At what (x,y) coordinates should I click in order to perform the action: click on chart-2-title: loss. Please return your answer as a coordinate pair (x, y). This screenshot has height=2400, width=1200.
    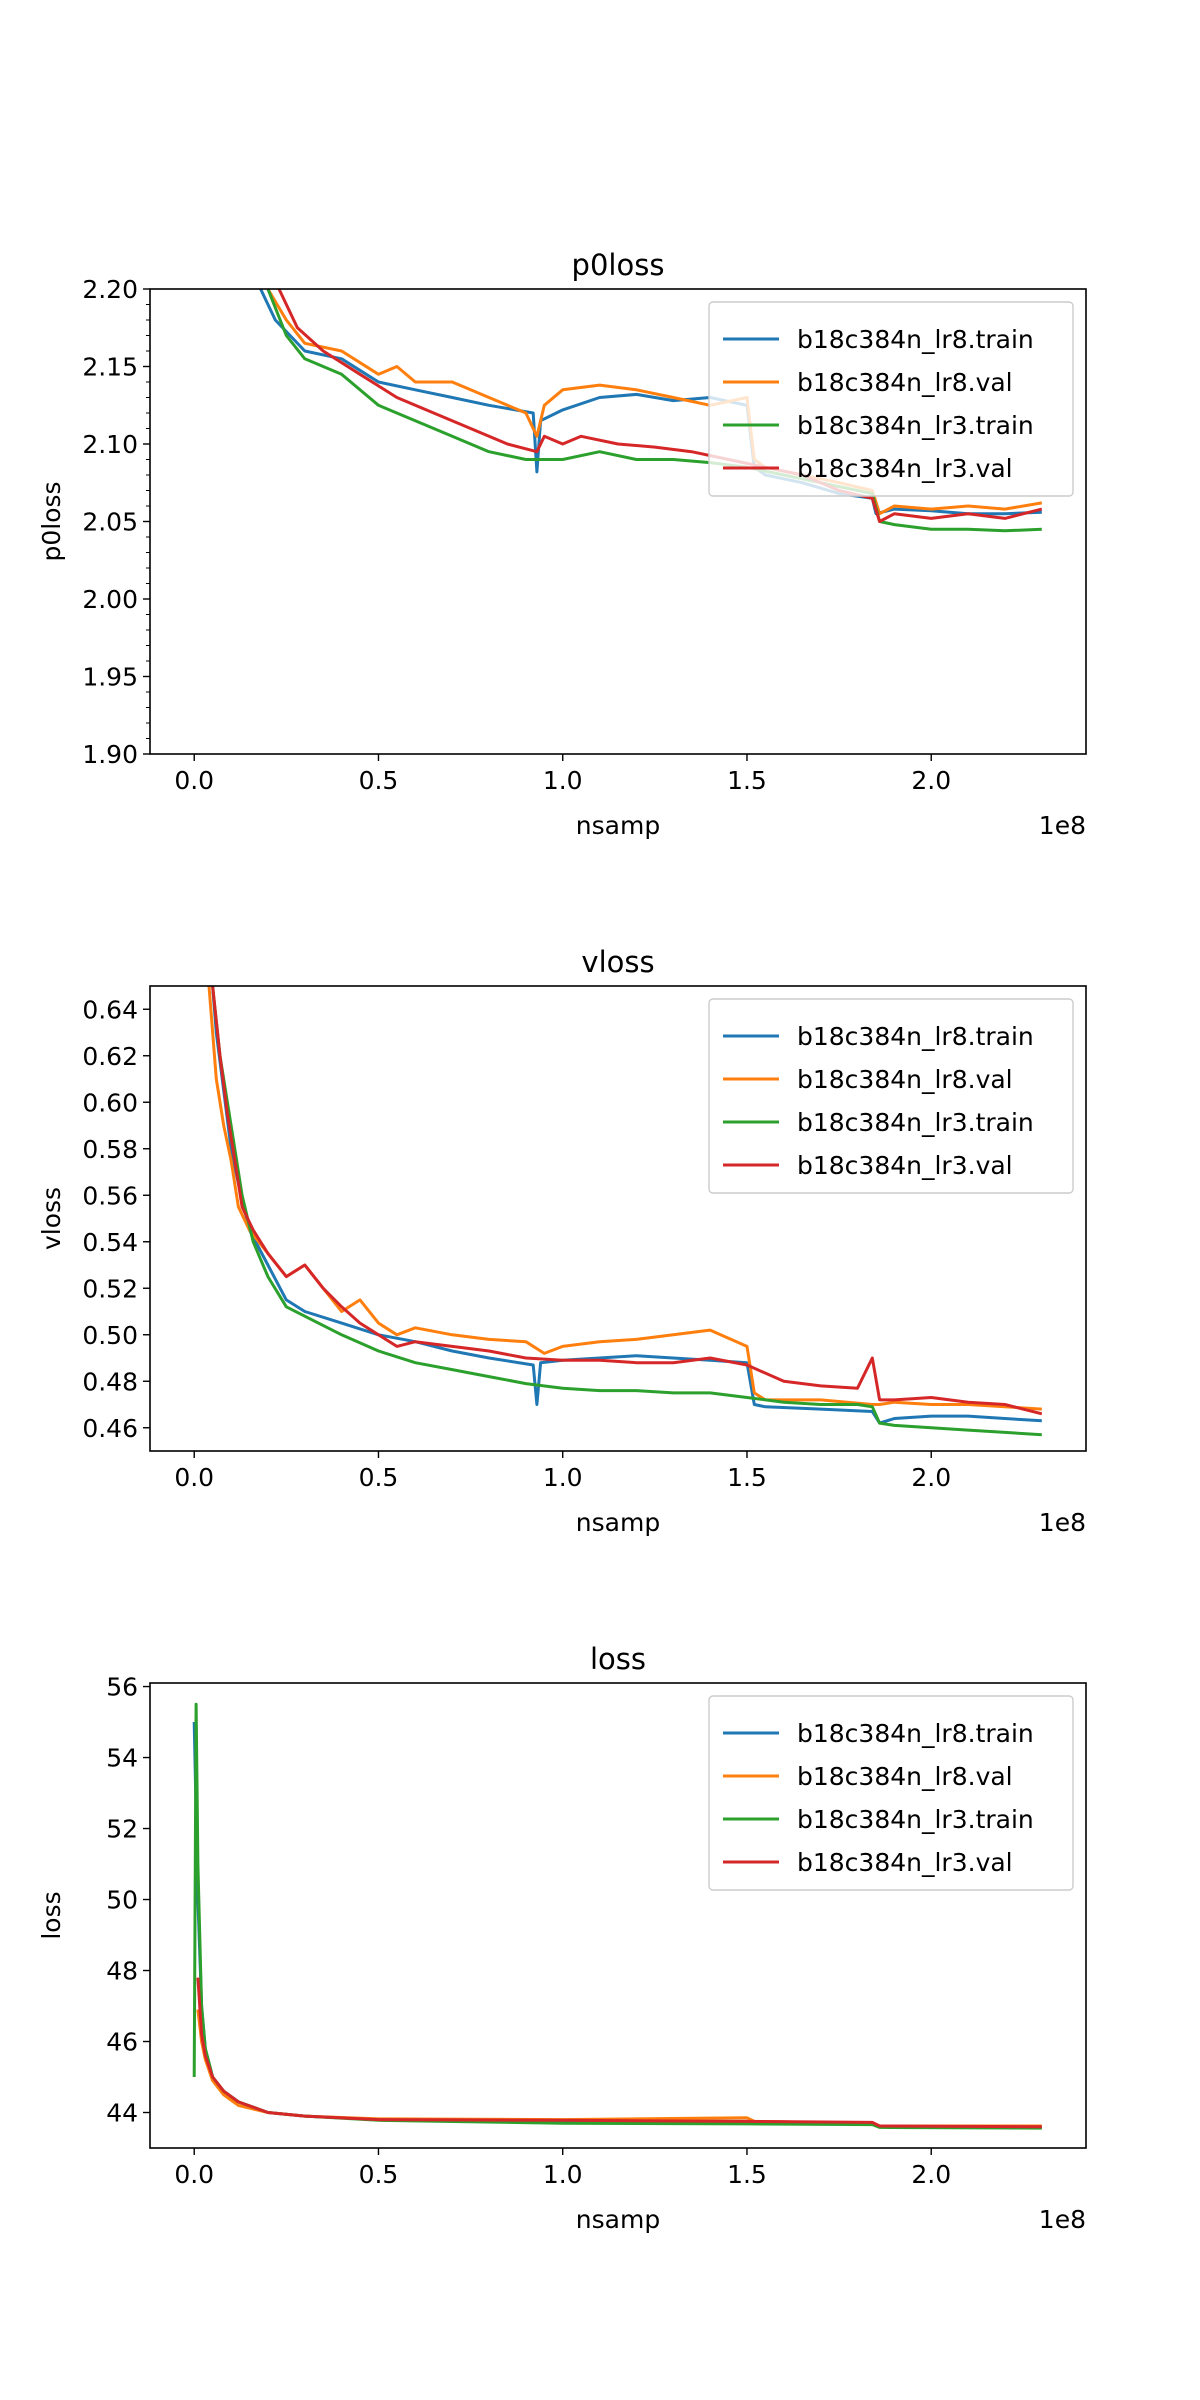
    Looking at the image, I should click on (618, 1659).